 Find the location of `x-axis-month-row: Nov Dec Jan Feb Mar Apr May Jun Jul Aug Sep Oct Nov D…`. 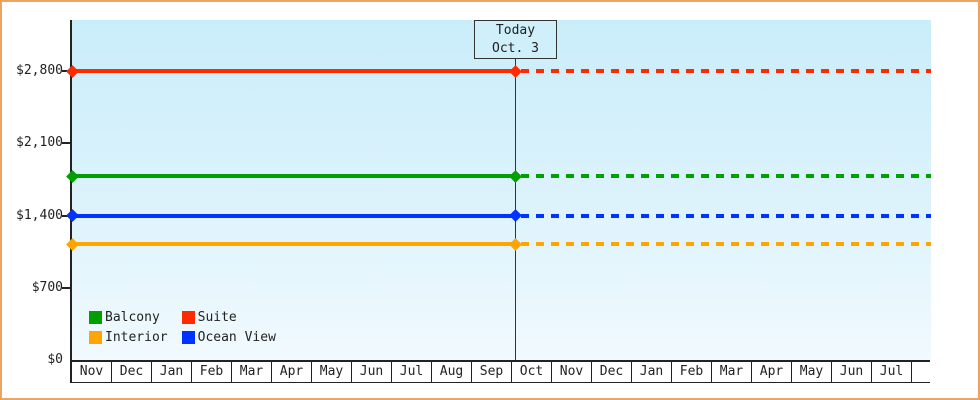

x-axis-month-row: Nov Dec Jan Feb Mar Apr May Jun Jul Aug Sep Oct Nov D… is located at coordinates (500, 371).